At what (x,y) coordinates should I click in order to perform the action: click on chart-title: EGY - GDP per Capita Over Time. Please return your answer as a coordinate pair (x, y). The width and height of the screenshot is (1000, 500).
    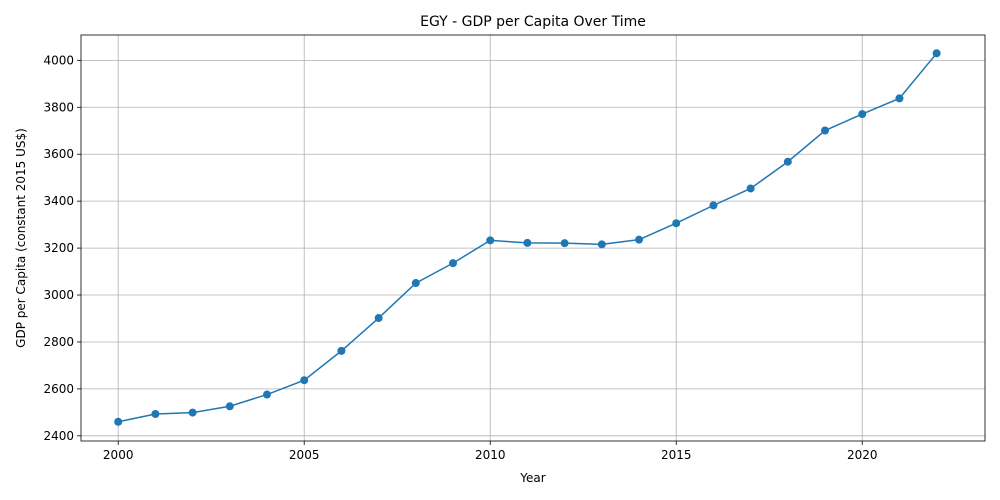
    Looking at the image, I should click on (533, 22).